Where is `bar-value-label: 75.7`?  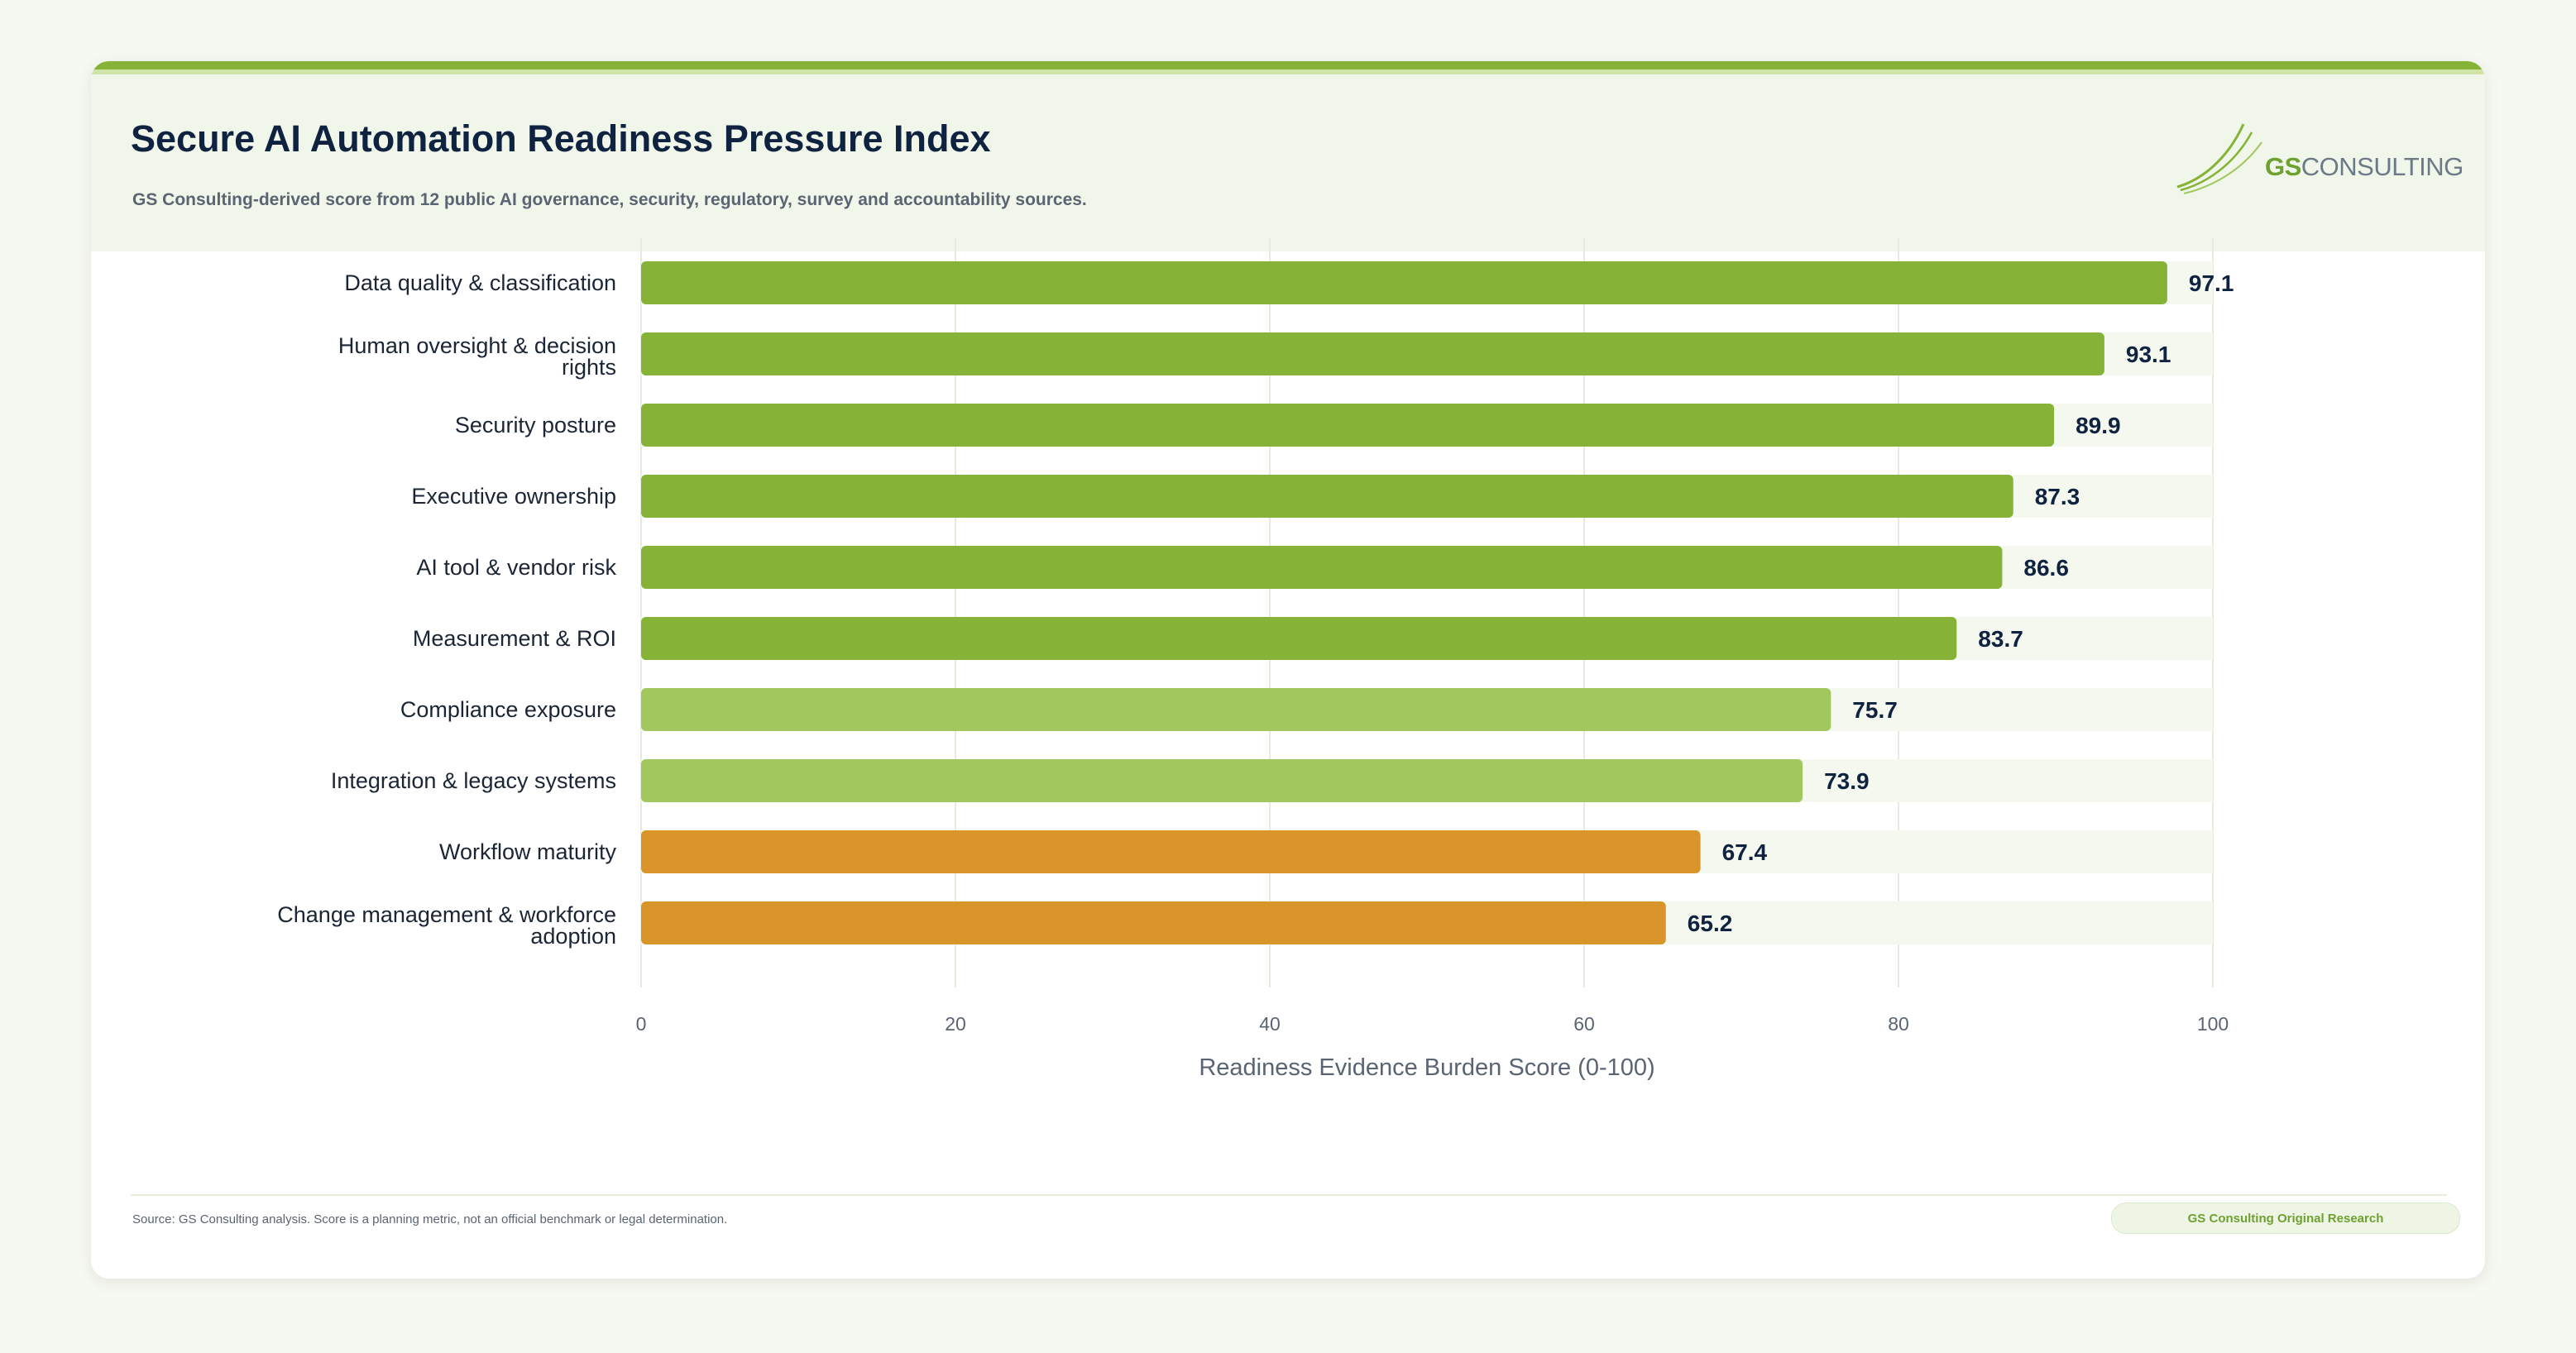 bar-value-label: 75.7 is located at coordinates (1875, 710).